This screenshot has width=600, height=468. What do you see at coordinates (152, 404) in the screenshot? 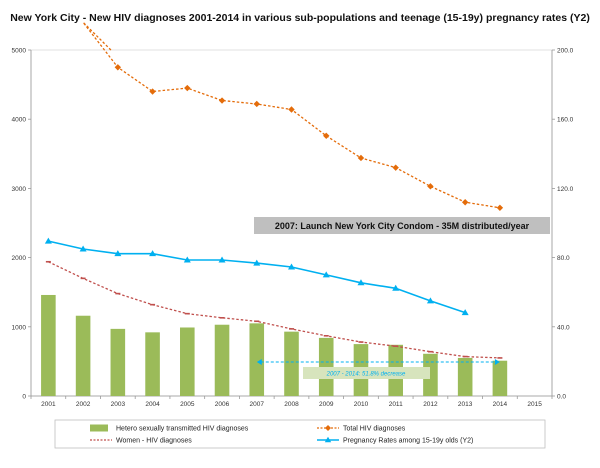
I see `x-tick-label: 2004` at bounding box center [152, 404].